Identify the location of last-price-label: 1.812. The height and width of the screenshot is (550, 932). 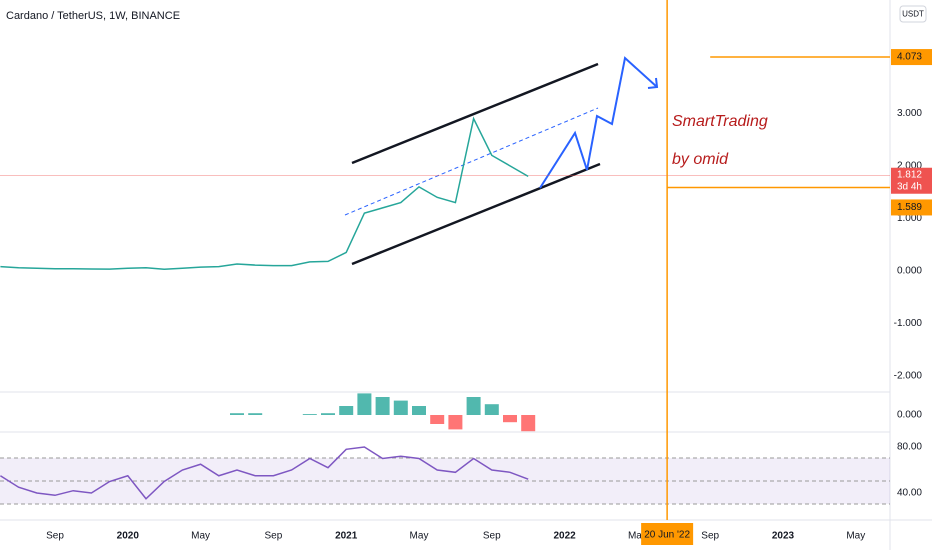
(909, 174).